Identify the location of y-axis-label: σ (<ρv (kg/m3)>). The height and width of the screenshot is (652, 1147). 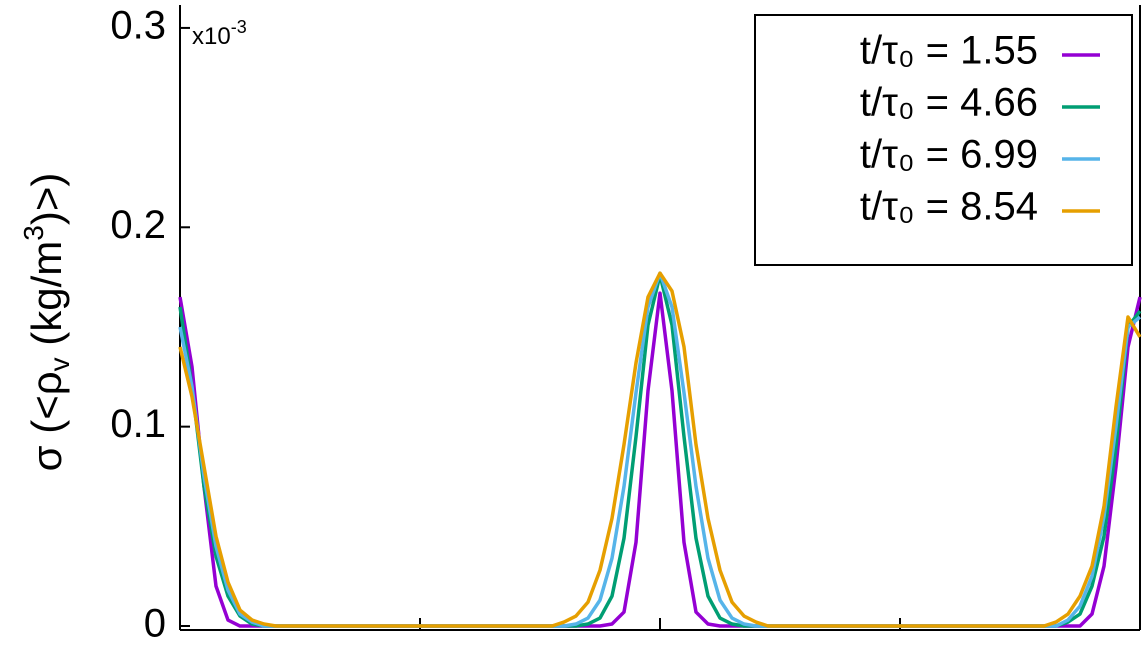
(46, 322).